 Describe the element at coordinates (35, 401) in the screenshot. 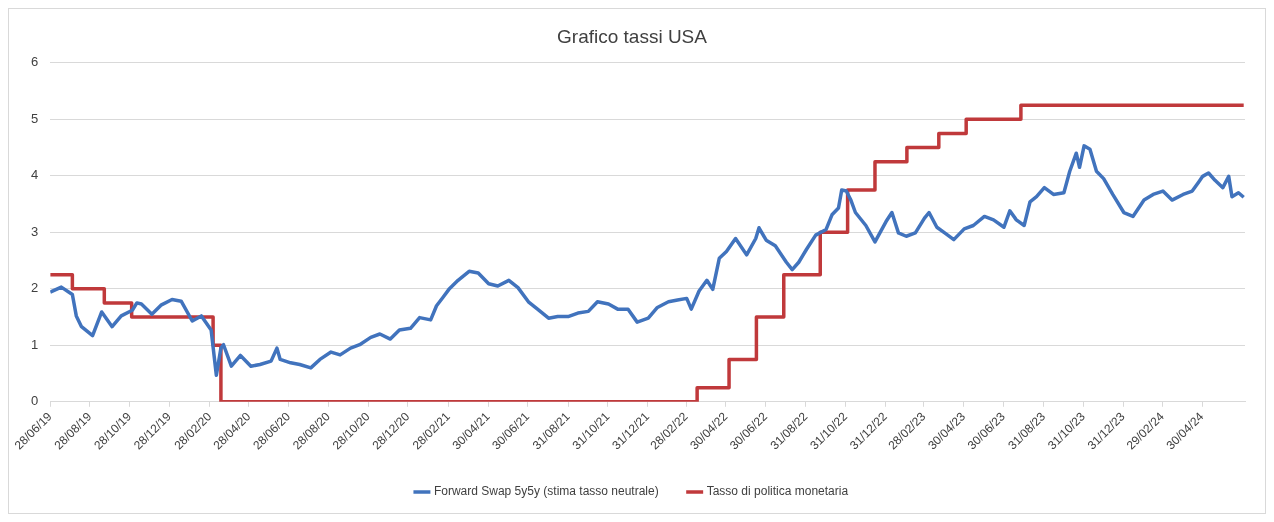

I see `y-tick-label: 0` at that location.